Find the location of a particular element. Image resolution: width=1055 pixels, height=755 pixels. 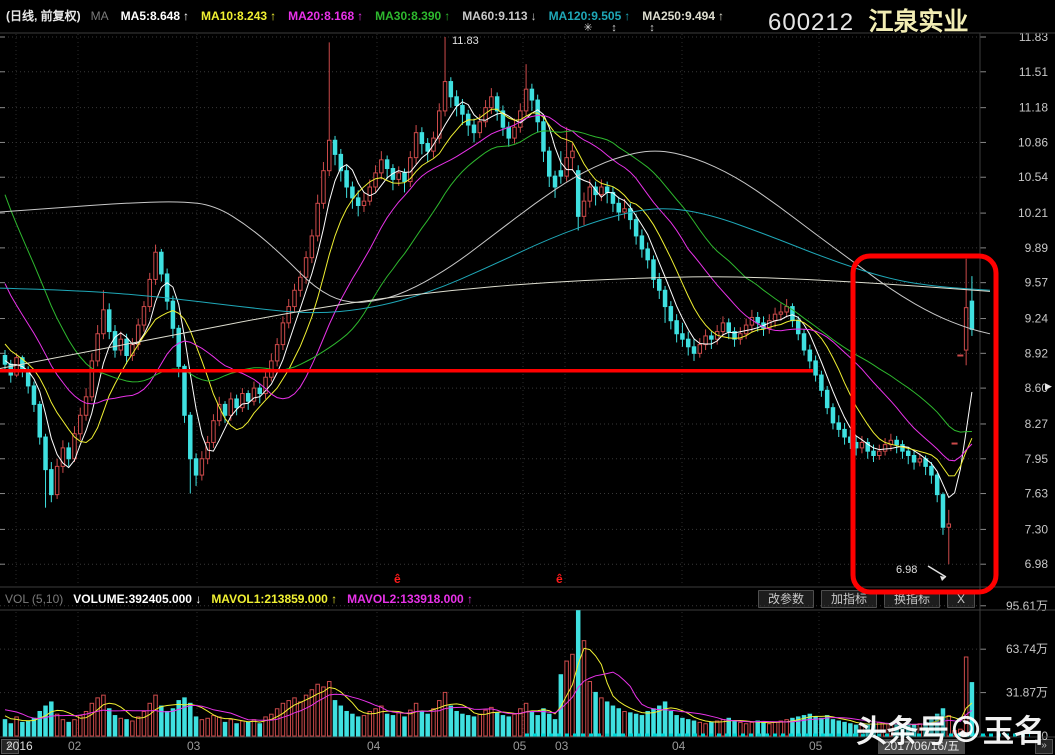

modify-params-button: 改参数 is located at coordinates (785, 598).